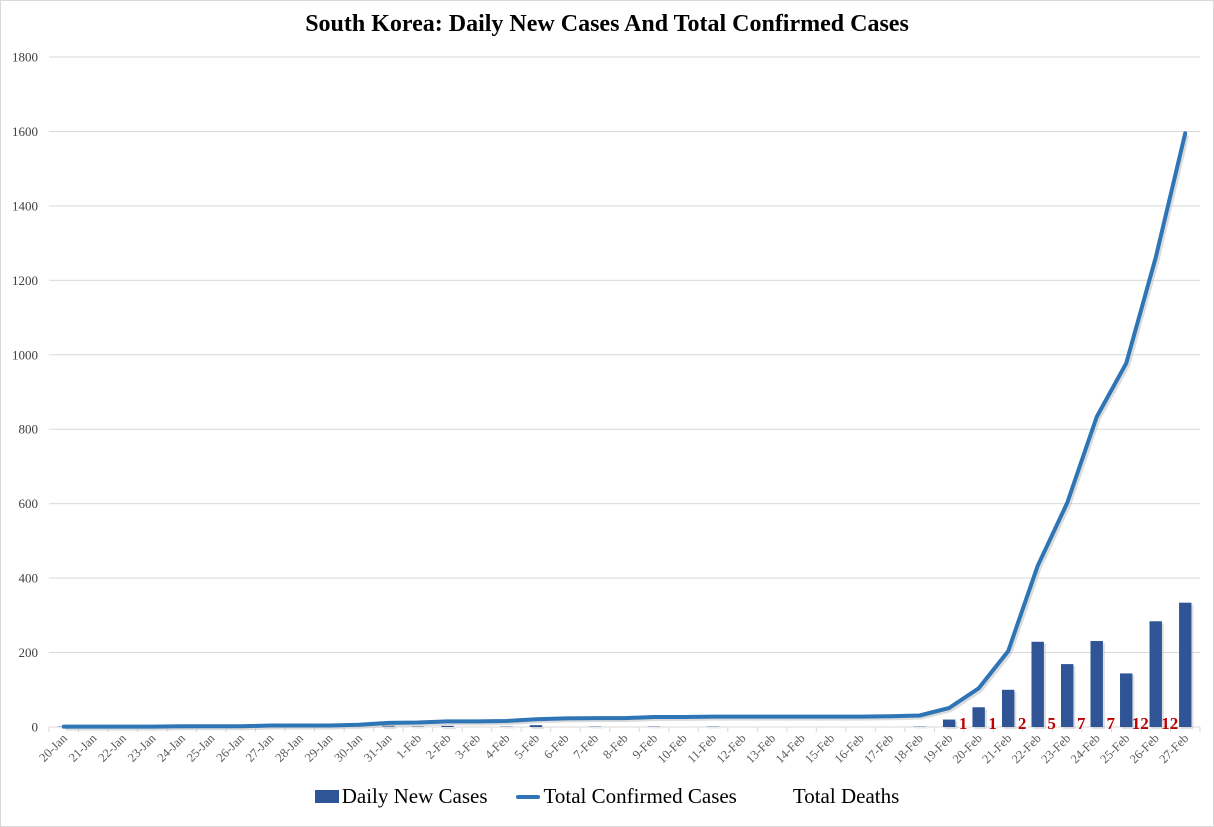  I want to click on x-tick-label: 5-Feb, so click(527, 746).